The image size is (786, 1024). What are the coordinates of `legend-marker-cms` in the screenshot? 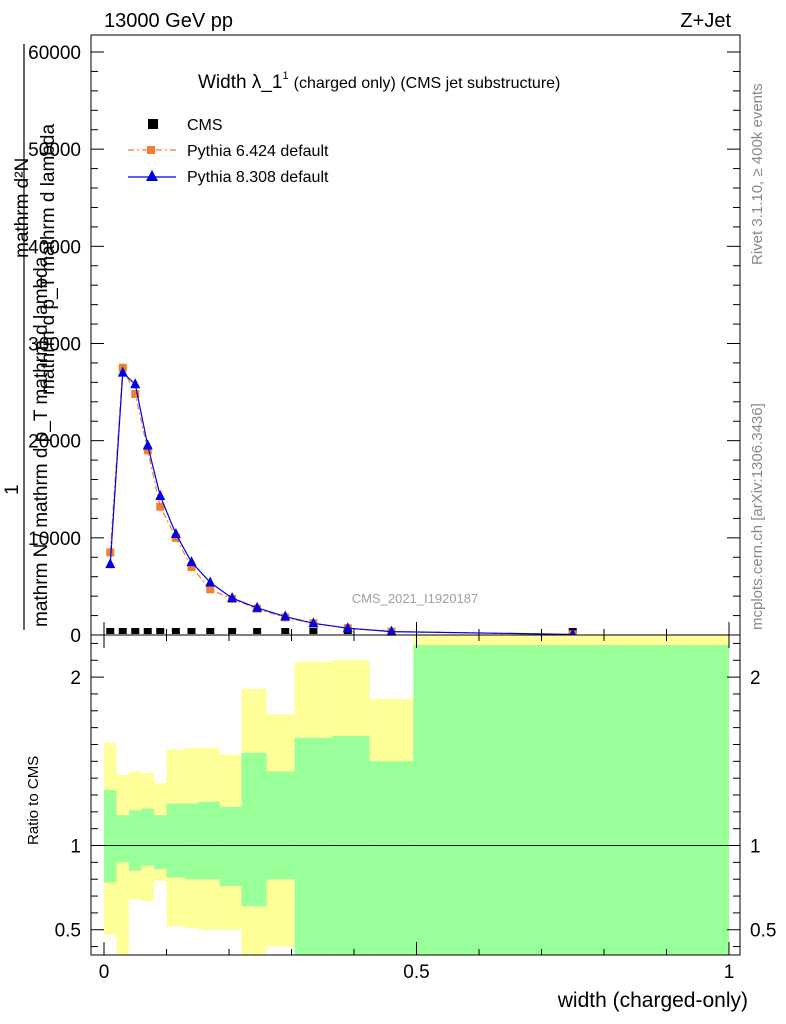 It's located at (153, 124).